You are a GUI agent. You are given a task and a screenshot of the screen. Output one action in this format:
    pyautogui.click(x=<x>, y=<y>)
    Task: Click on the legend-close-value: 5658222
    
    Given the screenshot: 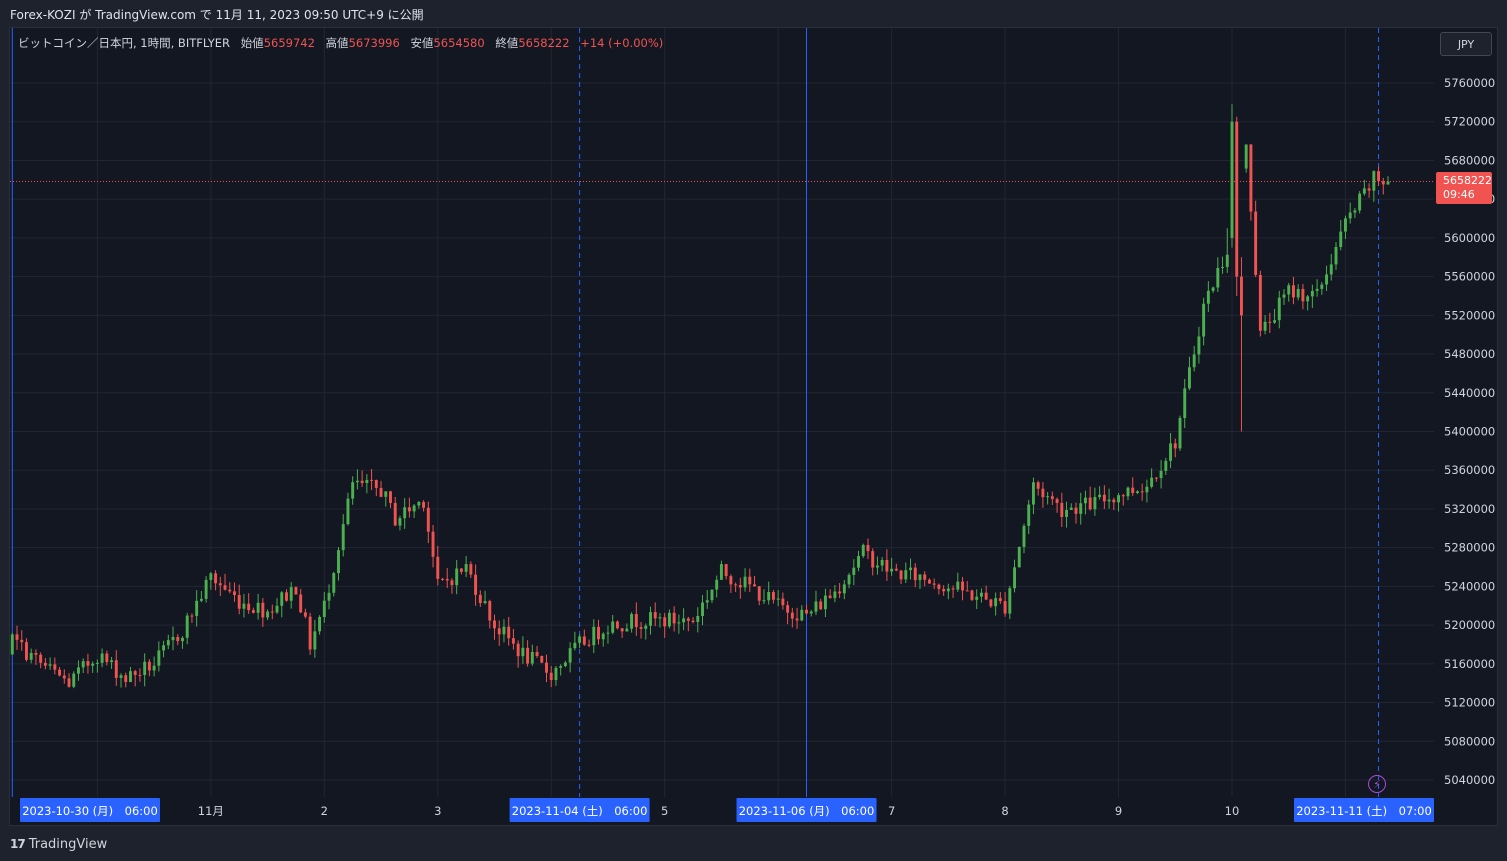 What is the action you would take?
    pyautogui.click(x=544, y=43)
    